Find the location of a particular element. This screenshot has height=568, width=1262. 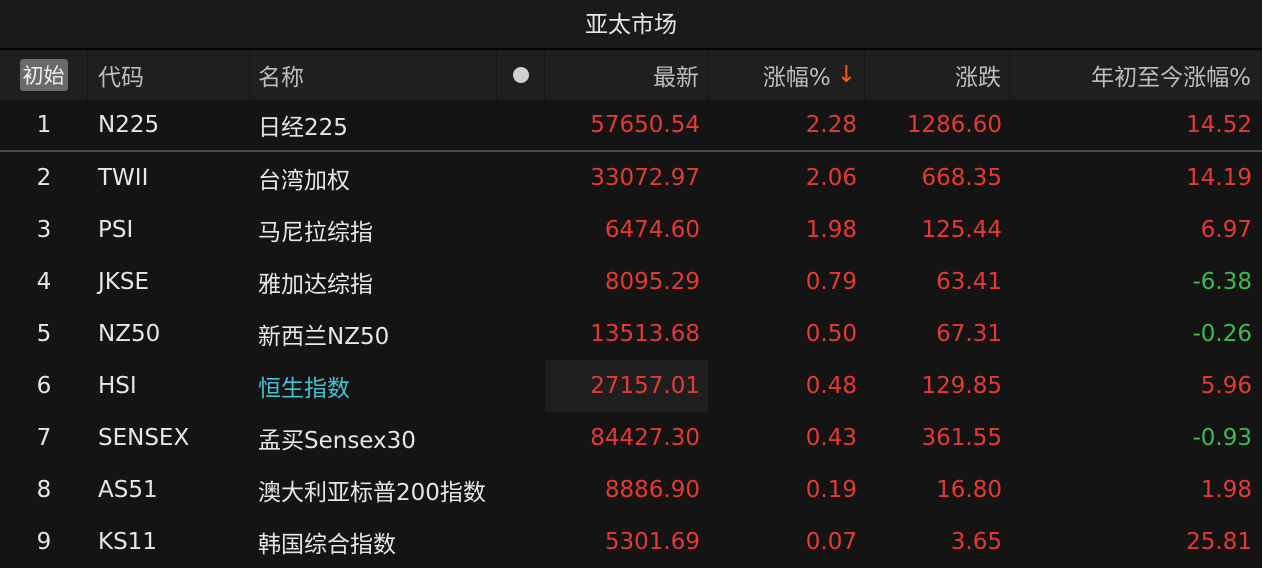

reset-label: 初始 is located at coordinates (43, 75).